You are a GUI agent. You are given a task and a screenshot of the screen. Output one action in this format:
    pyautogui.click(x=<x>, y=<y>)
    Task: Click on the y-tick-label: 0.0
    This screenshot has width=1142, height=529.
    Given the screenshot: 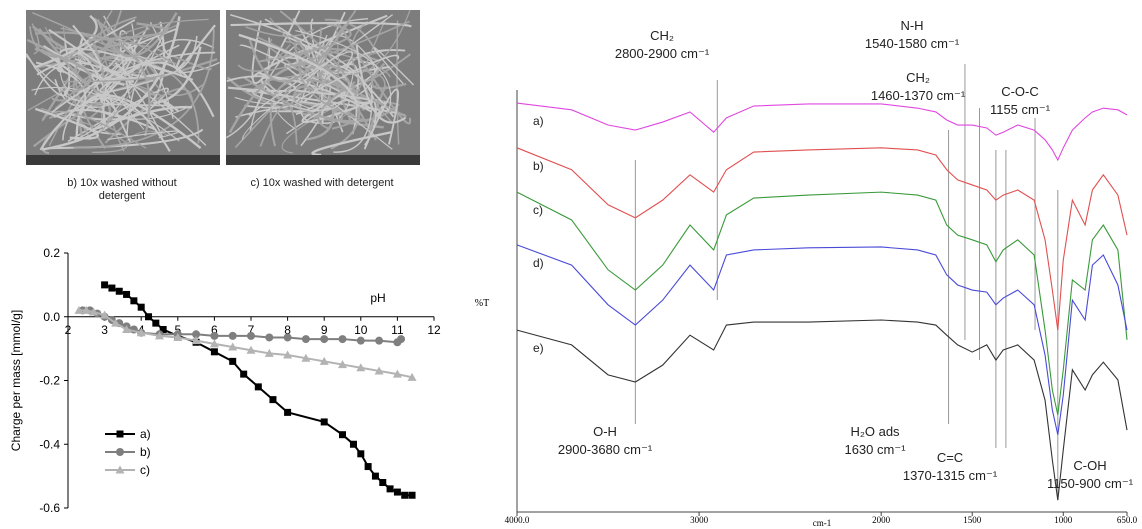 What is the action you would take?
    pyautogui.click(x=51, y=317)
    